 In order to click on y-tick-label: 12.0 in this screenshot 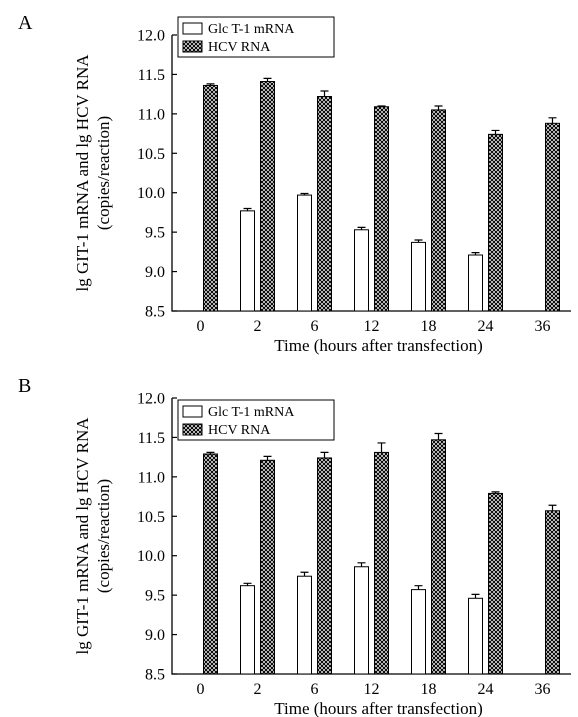, I will do `click(151, 399)`.